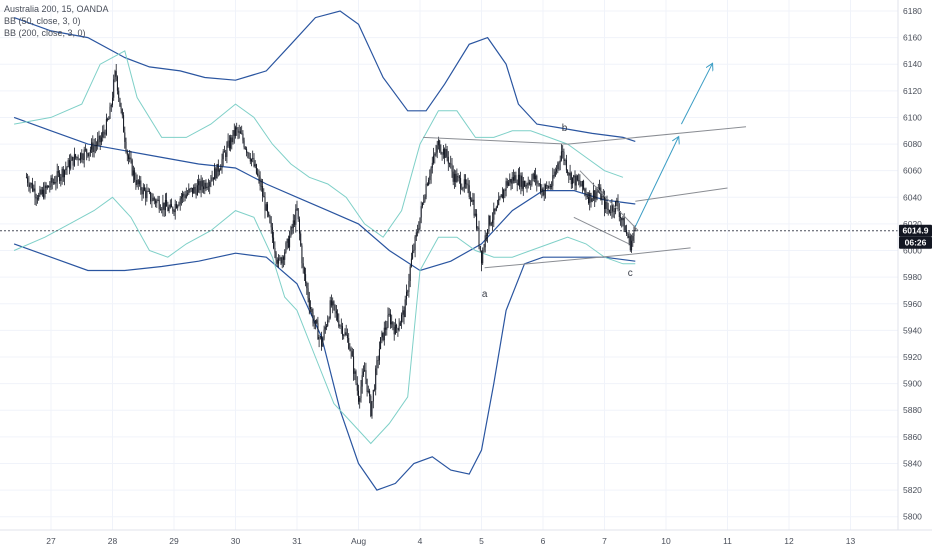 This screenshot has height=550, width=932. What do you see at coordinates (557, 261) in the screenshot?
I see `lower-channel-1-line` at bounding box center [557, 261].